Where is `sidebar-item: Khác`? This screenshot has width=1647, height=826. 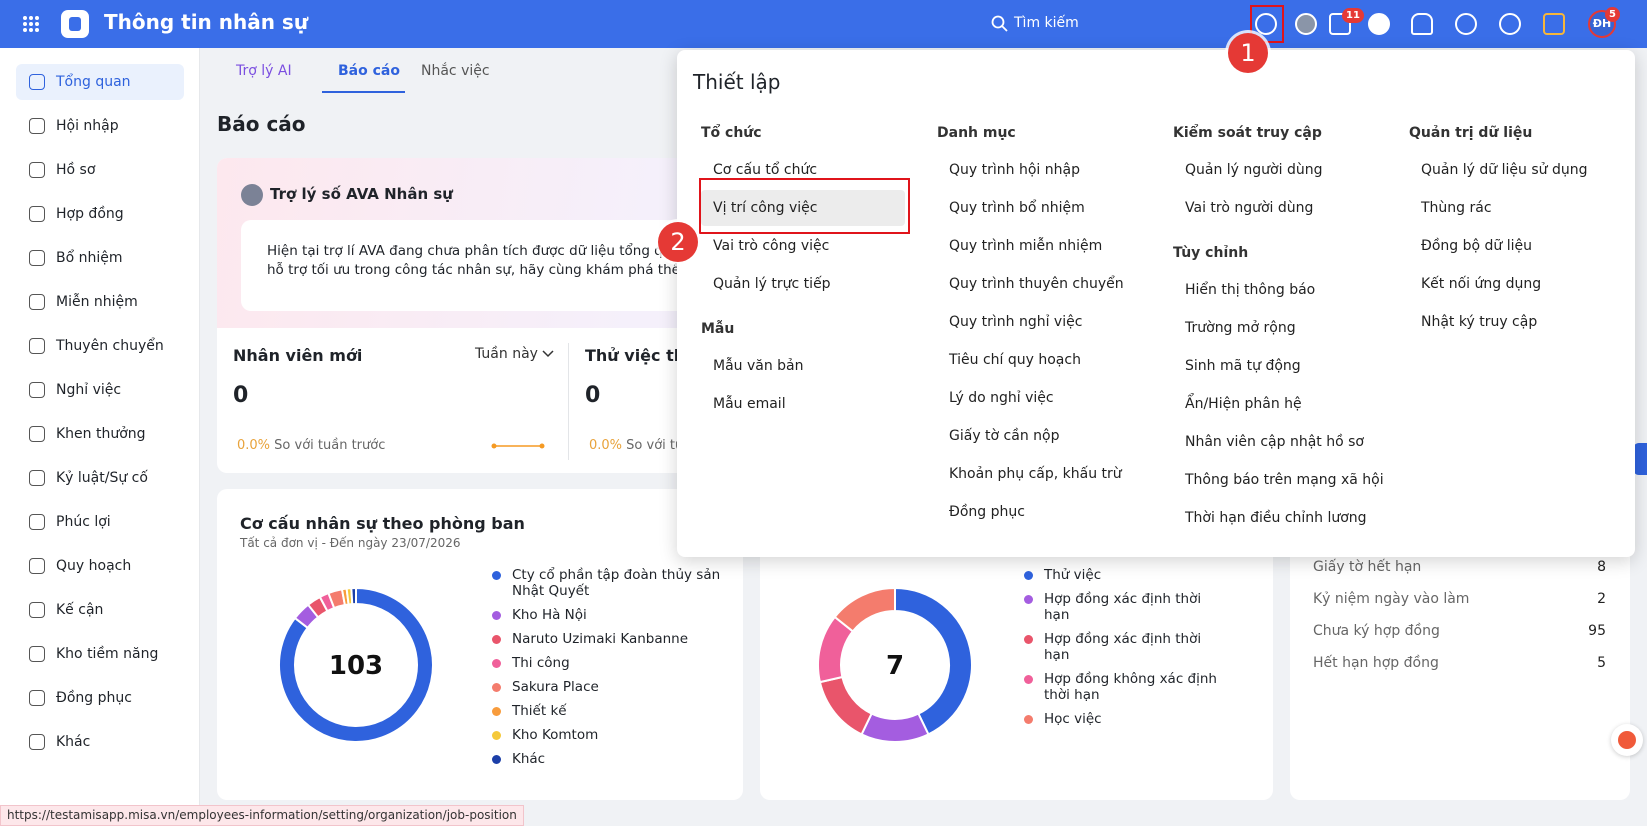 sidebar-item: Khác is located at coordinates (100, 742).